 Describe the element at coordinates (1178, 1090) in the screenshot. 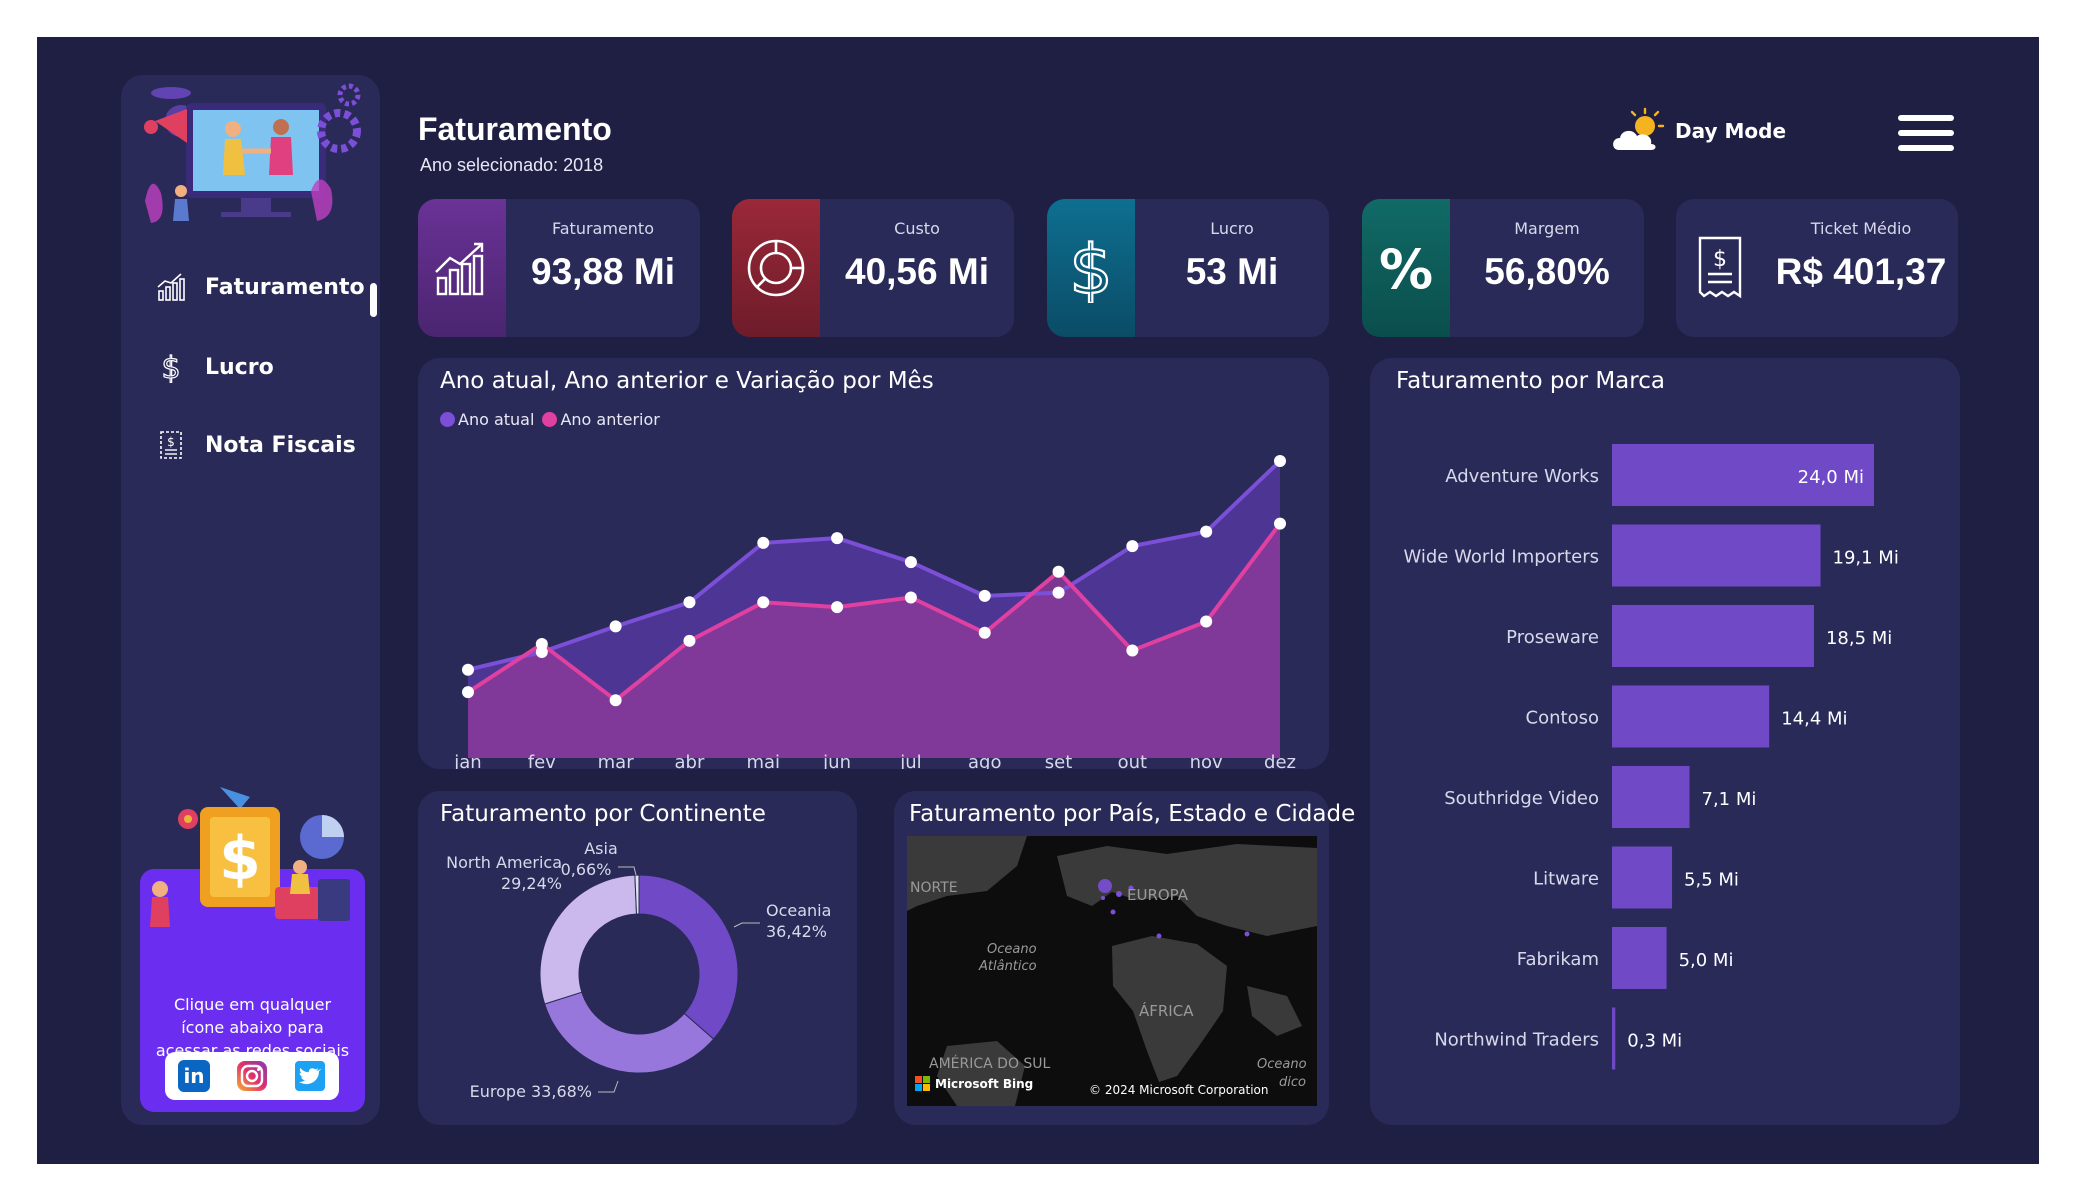

I see `map-copyright: © 2024 Microsoft Corporation` at that location.